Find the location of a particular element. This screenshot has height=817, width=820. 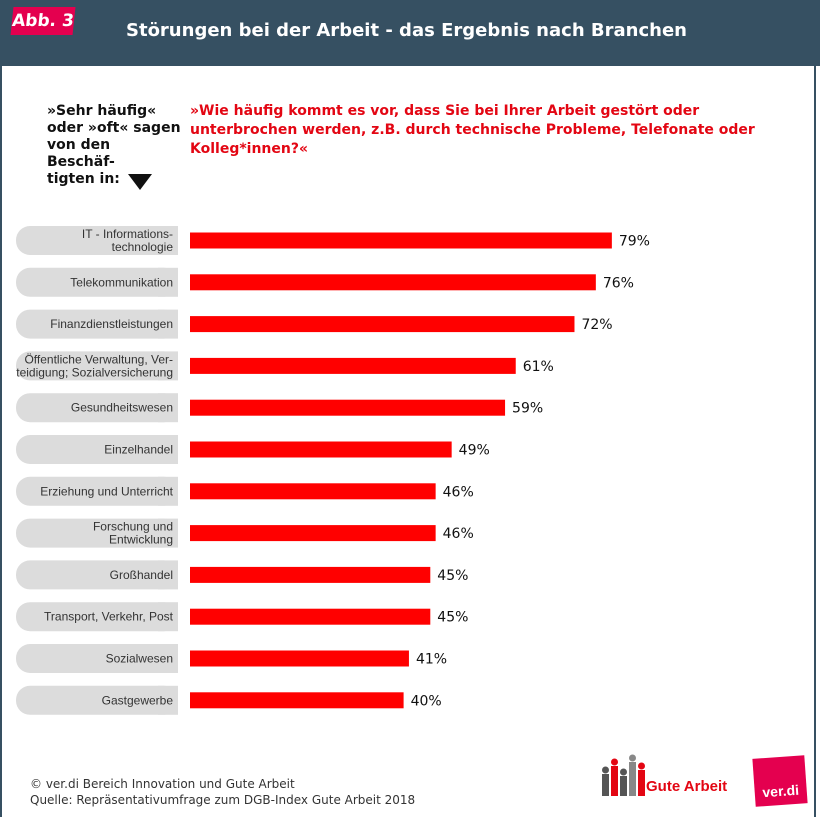

verdi-logo-text: ver.di is located at coordinates (780, 791).